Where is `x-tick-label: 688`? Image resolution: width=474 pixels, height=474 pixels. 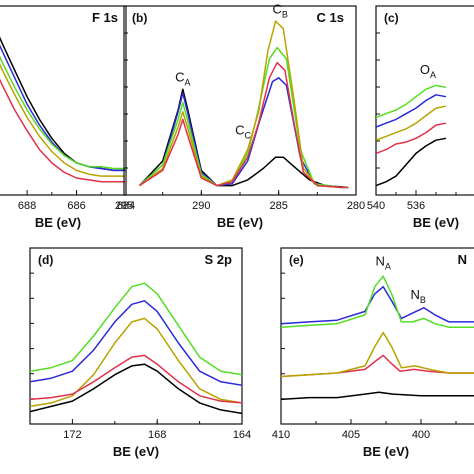
x-tick-label: 688 is located at coordinates (27, 206).